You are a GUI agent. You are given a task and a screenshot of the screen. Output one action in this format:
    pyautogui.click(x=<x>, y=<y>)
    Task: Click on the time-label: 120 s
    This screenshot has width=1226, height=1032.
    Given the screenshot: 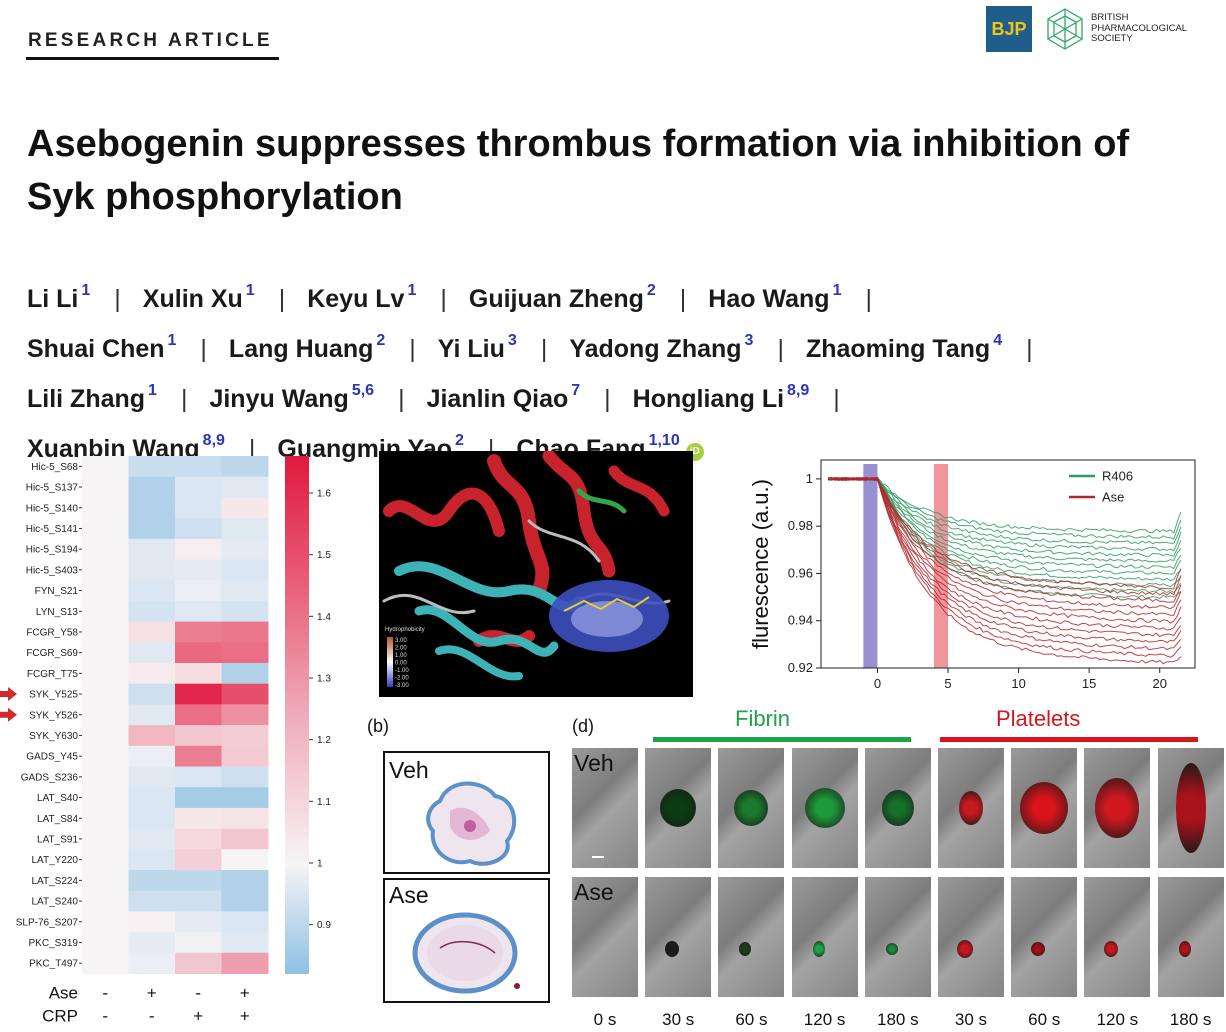 What is the action you would take?
    pyautogui.click(x=1117, y=1019)
    